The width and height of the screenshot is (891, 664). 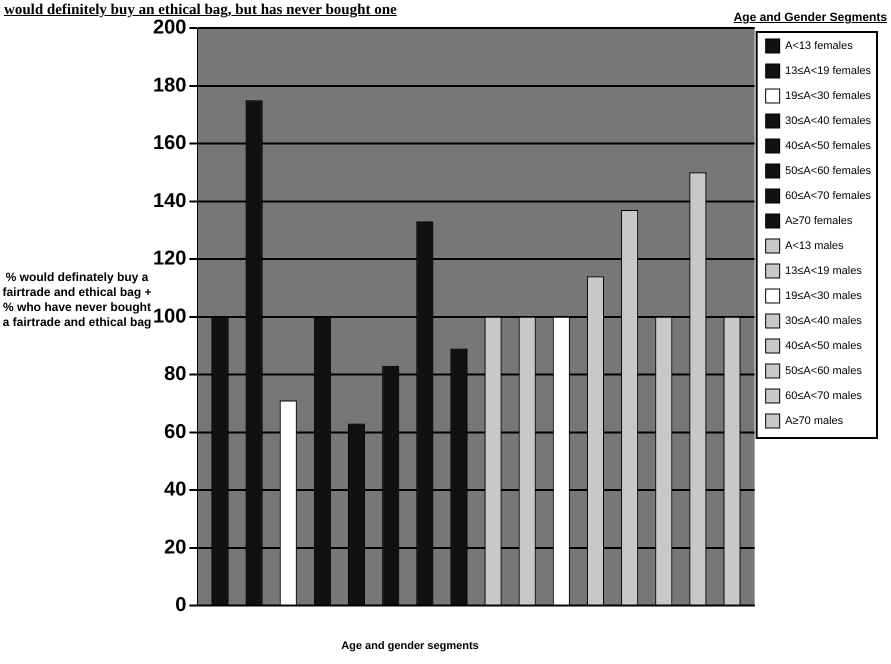 What do you see at coordinates (823, 346) in the screenshot?
I see `legend-label: 40≤A<50 males` at bounding box center [823, 346].